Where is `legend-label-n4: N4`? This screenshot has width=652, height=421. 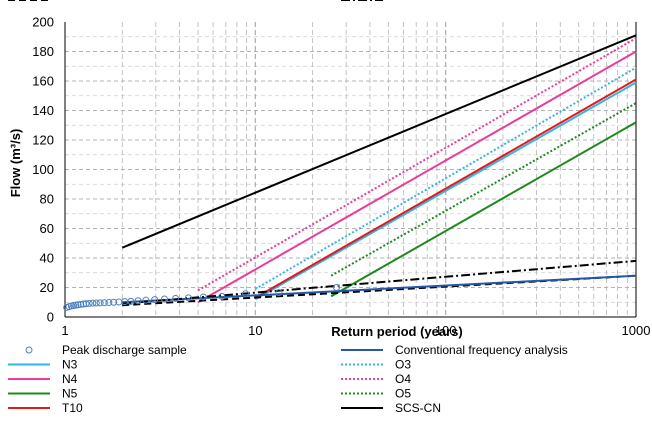
legend-label-n4: N4 is located at coordinates (70, 379).